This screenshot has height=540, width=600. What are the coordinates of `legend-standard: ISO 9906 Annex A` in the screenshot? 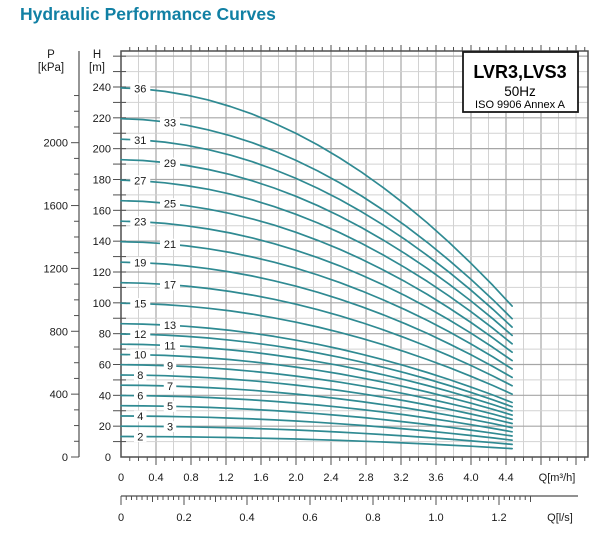 It's located at (520, 105).